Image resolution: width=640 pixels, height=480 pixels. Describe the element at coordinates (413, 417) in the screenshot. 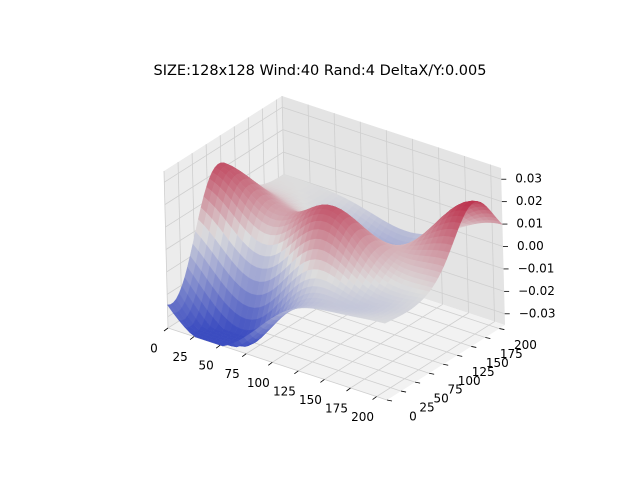

I see `y-tick-label: 0` at that location.